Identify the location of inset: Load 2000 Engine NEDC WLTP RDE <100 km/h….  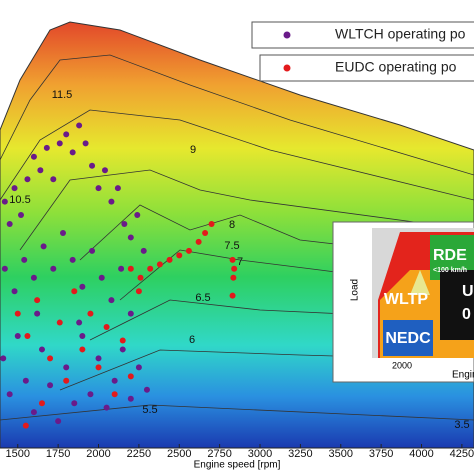
(403, 302).